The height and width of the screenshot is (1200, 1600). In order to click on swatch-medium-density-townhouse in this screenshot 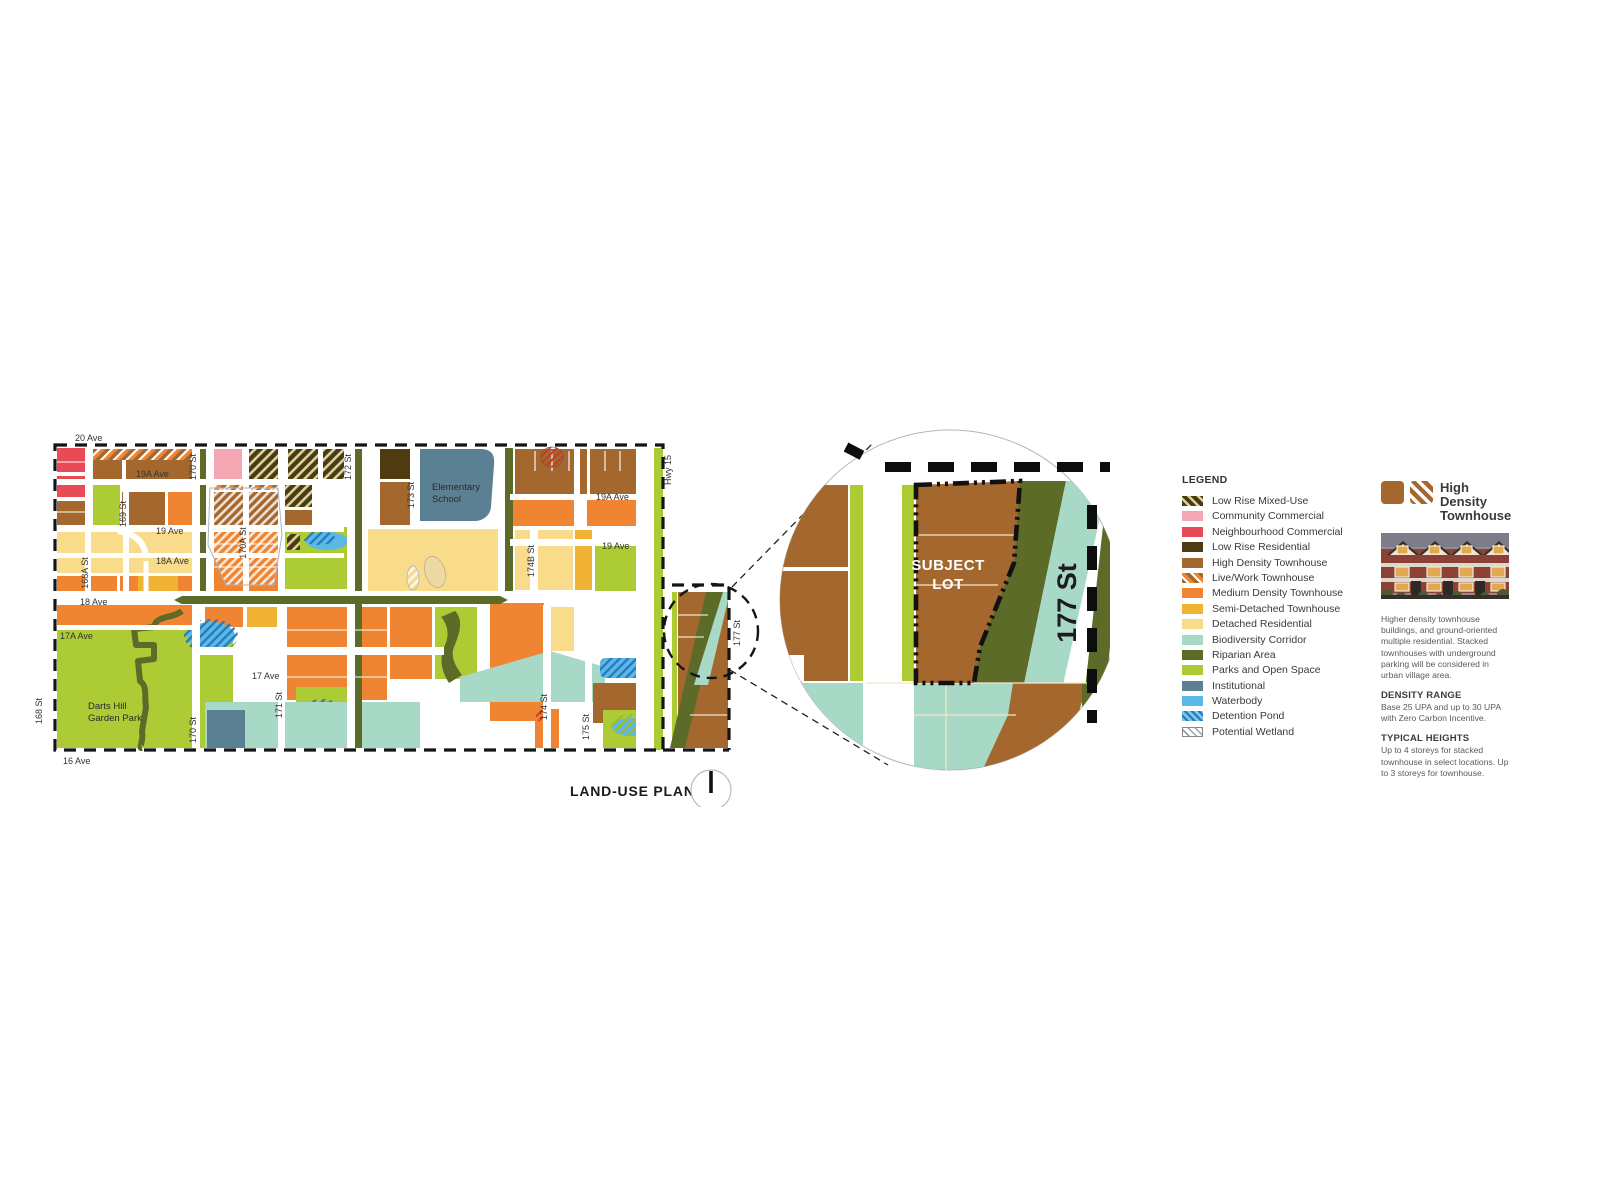, I will do `click(1192, 593)`.